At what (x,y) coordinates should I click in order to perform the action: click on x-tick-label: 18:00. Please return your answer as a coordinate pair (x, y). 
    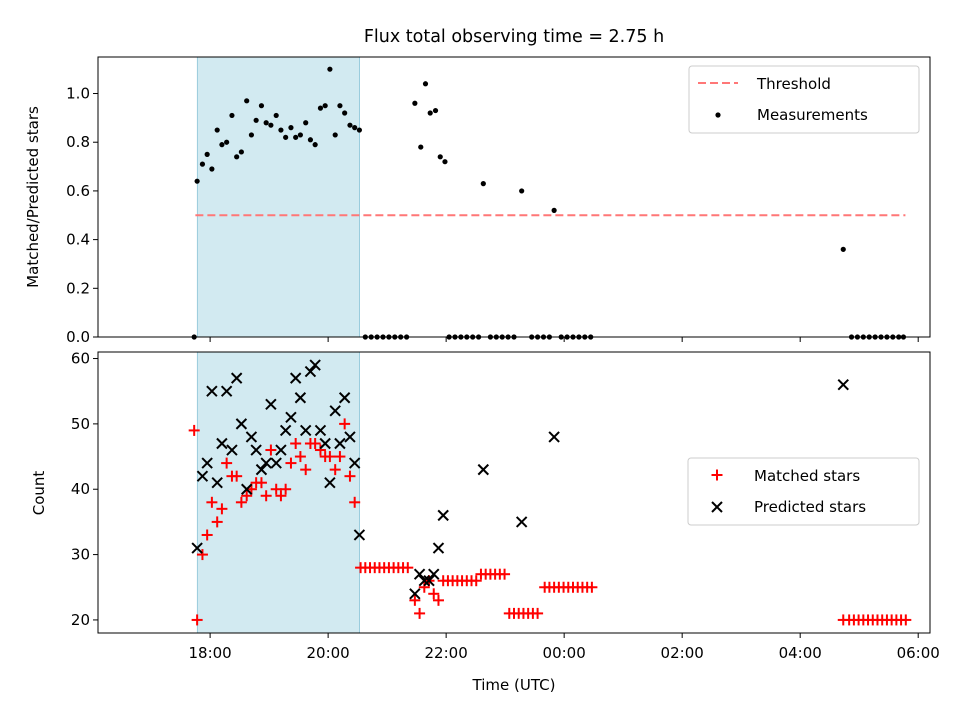
    Looking at the image, I should click on (209, 653).